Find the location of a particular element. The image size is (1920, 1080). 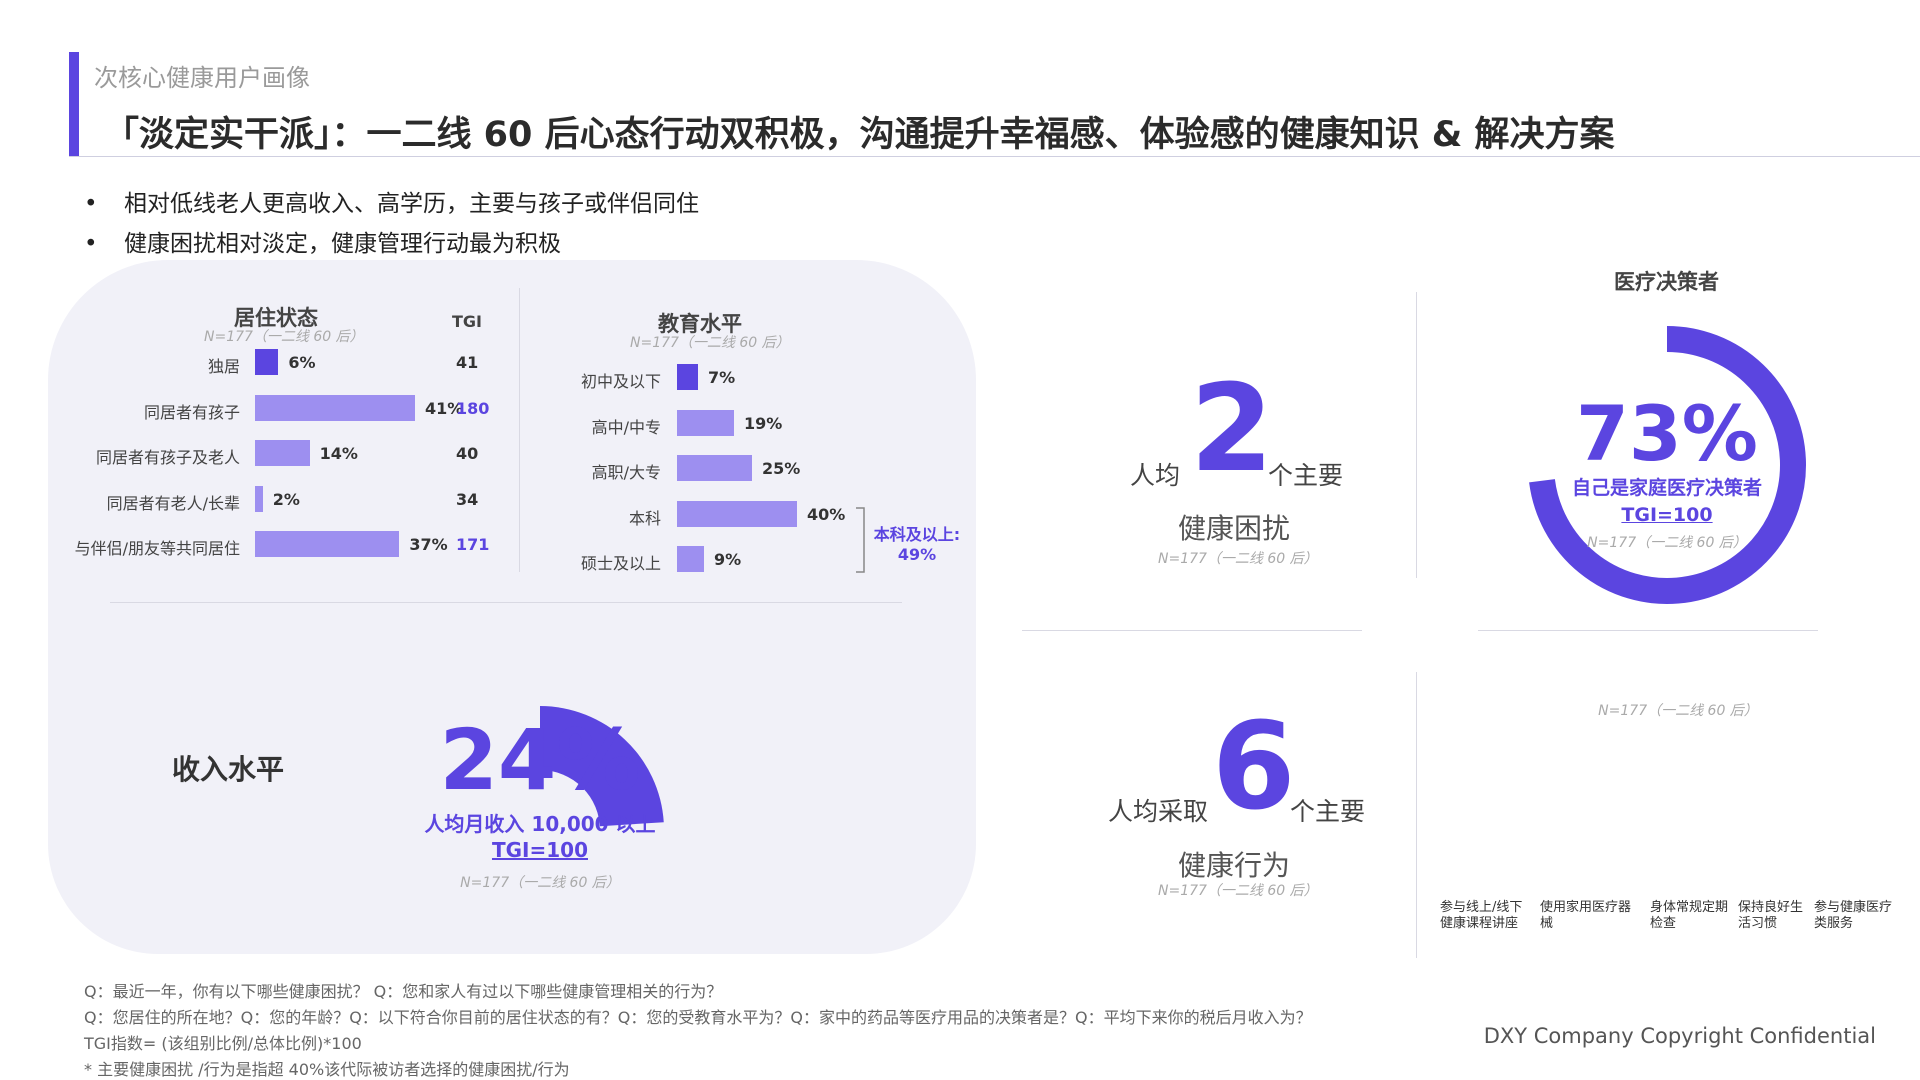

footnote-3: TGI指数= (该组别比例/总体比例)*100 is located at coordinates (223, 1043).